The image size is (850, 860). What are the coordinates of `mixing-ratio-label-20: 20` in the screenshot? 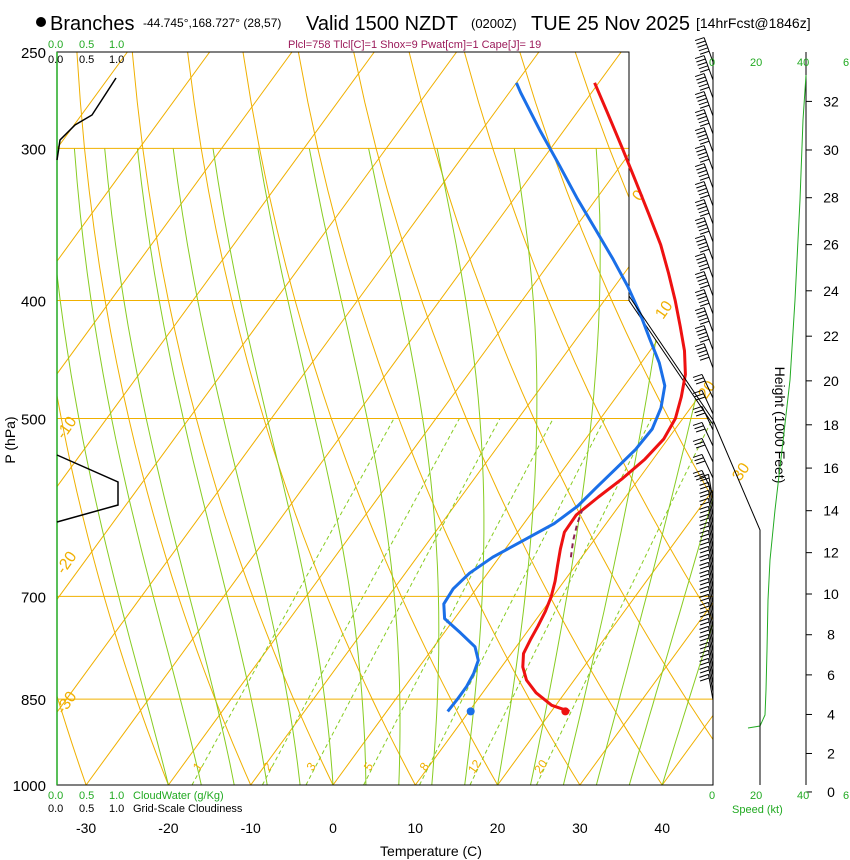 It's located at (540, 766).